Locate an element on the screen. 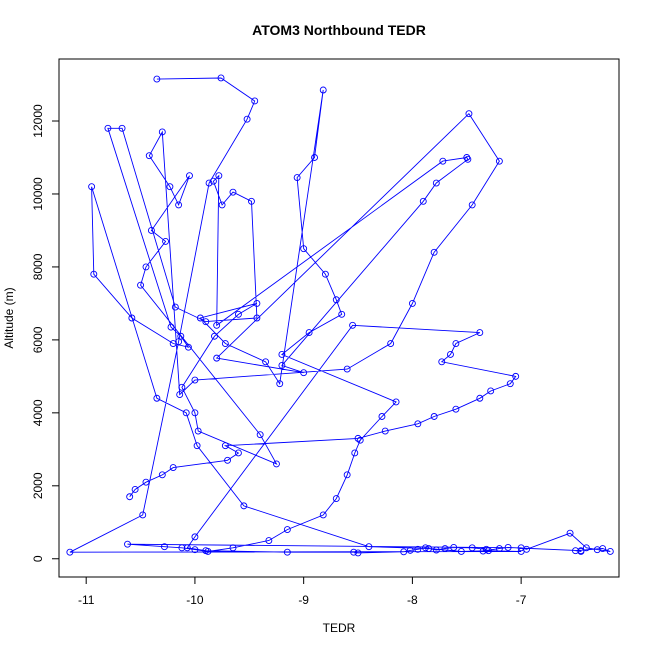  y-axis-label: Altitude (m) is located at coordinates (9, 317).